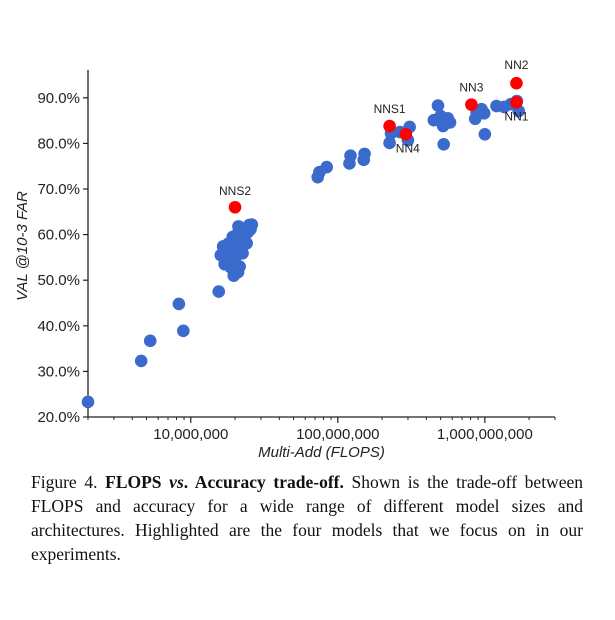 Image resolution: width=615 pixels, height=620 pixels. I want to click on caption-bold-2: . Accuracy trade-off., so click(263, 482).